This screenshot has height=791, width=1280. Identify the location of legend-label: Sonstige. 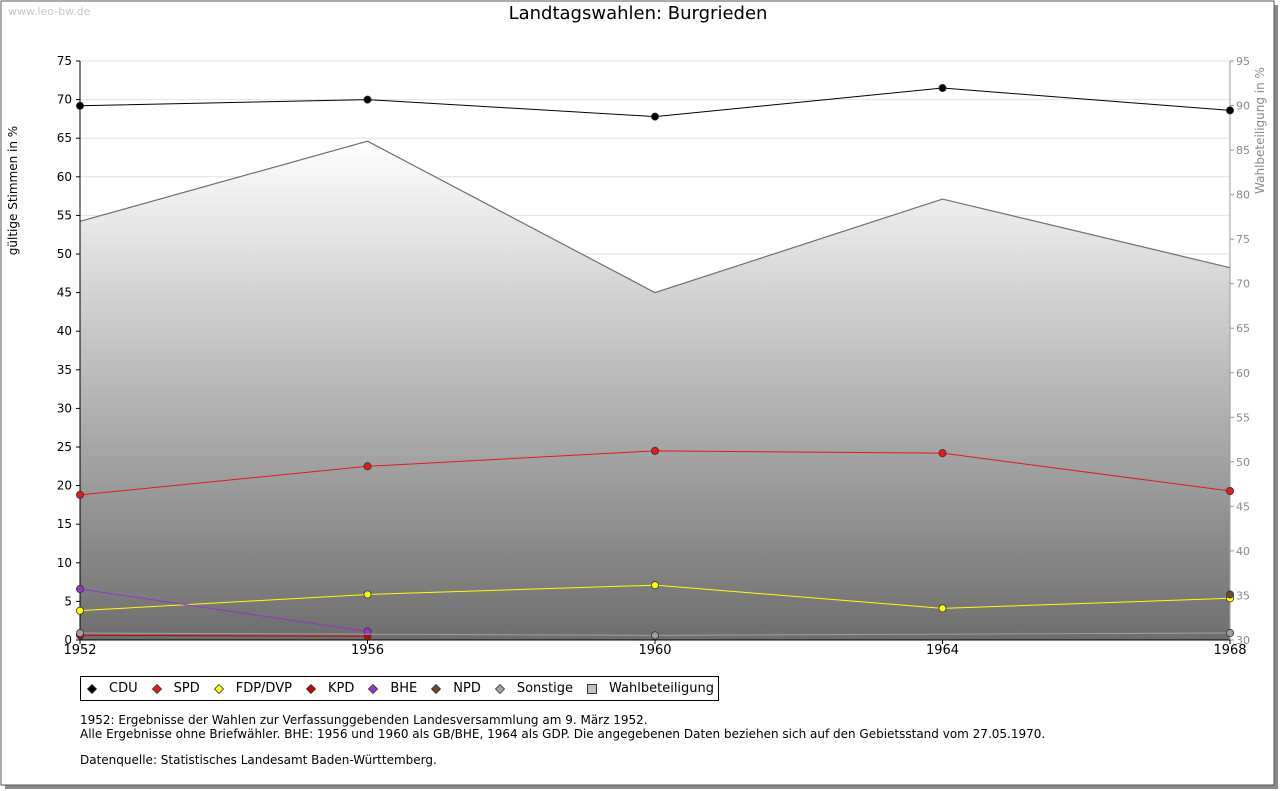
(545, 688).